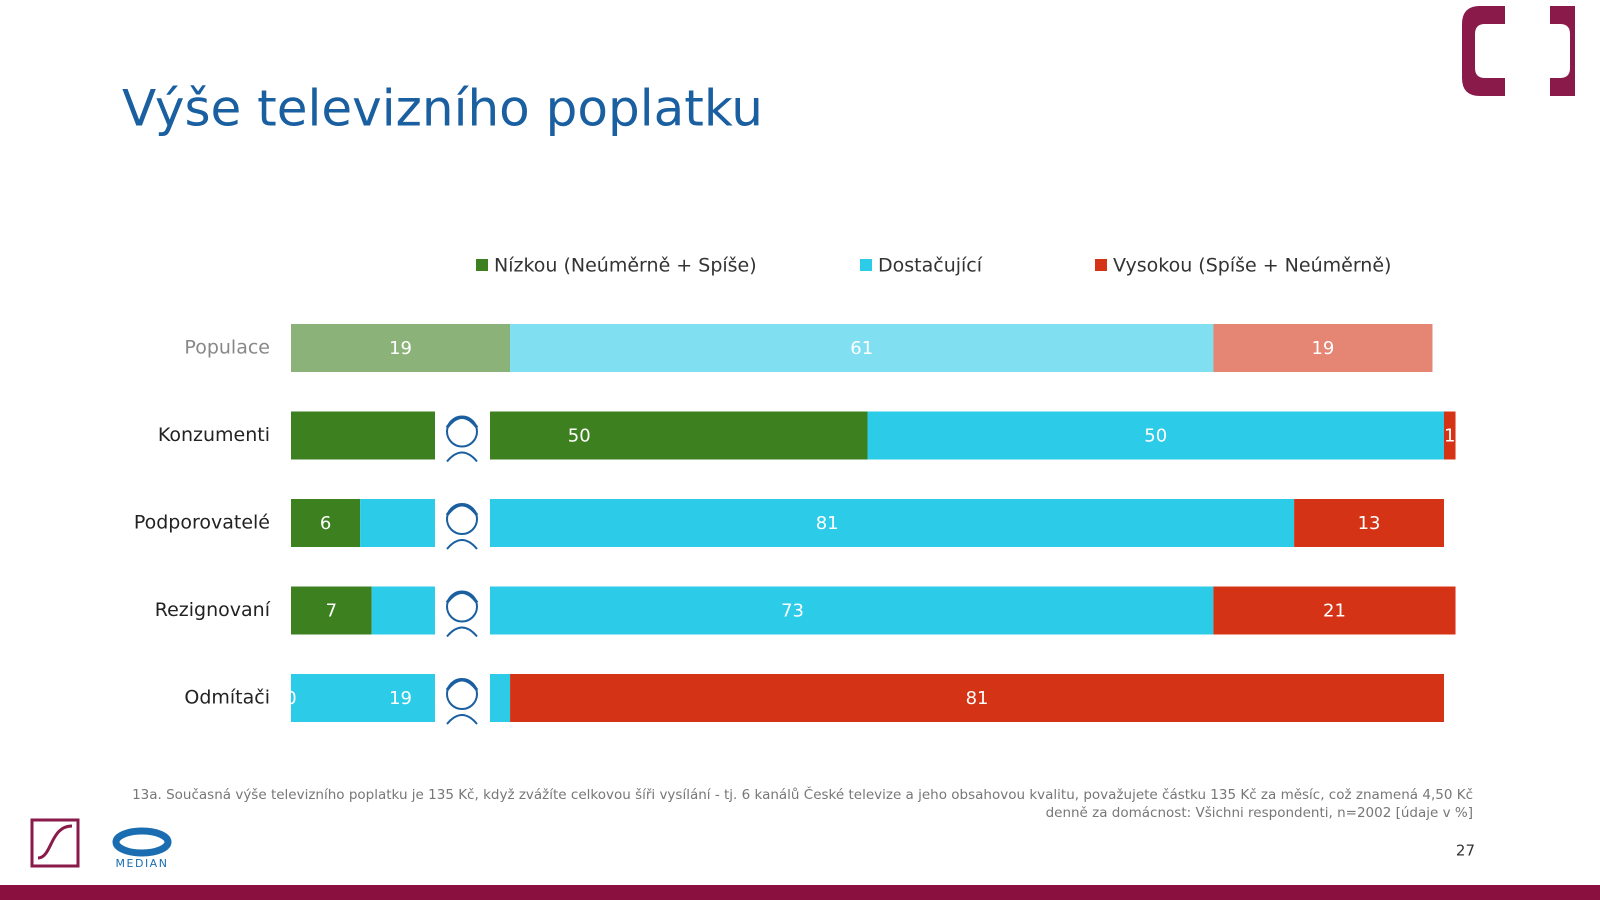 The width and height of the screenshot is (1600, 900). What do you see at coordinates (1518, 51) in the screenshot?
I see `ct-logo` at bounding box center [1518, 51].